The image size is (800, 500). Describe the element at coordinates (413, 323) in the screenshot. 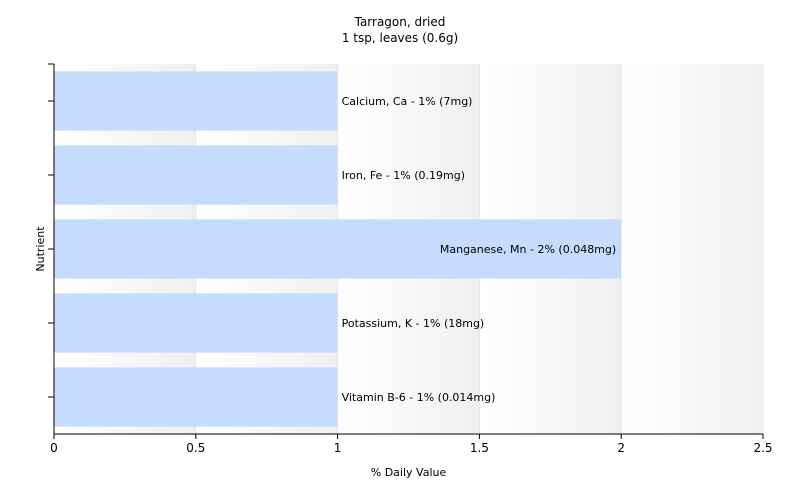

I see `bar-label: Potassium, K - 1% (18mg)` at that location.